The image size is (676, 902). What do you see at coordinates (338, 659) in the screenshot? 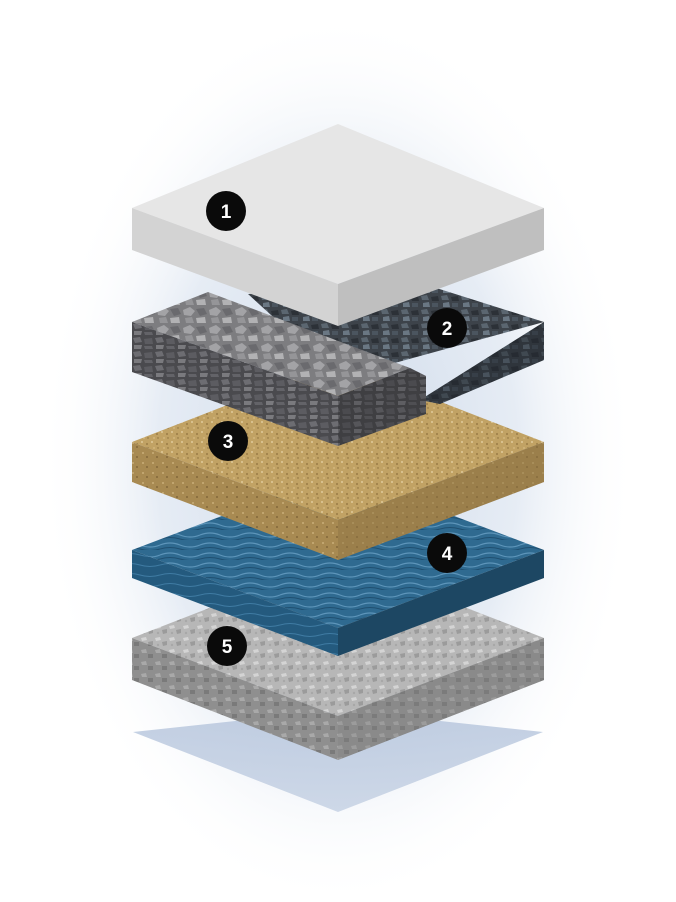
I see `layer-5-compacted-soil` at bounding box center [338, 659].